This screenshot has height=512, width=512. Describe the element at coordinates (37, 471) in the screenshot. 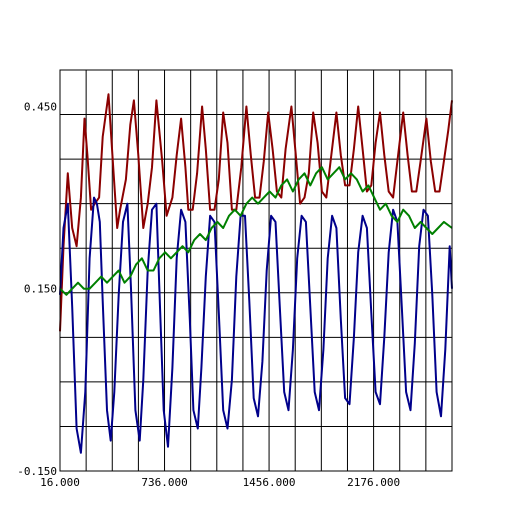

I see `y-tick-label: -0.150` at that location.